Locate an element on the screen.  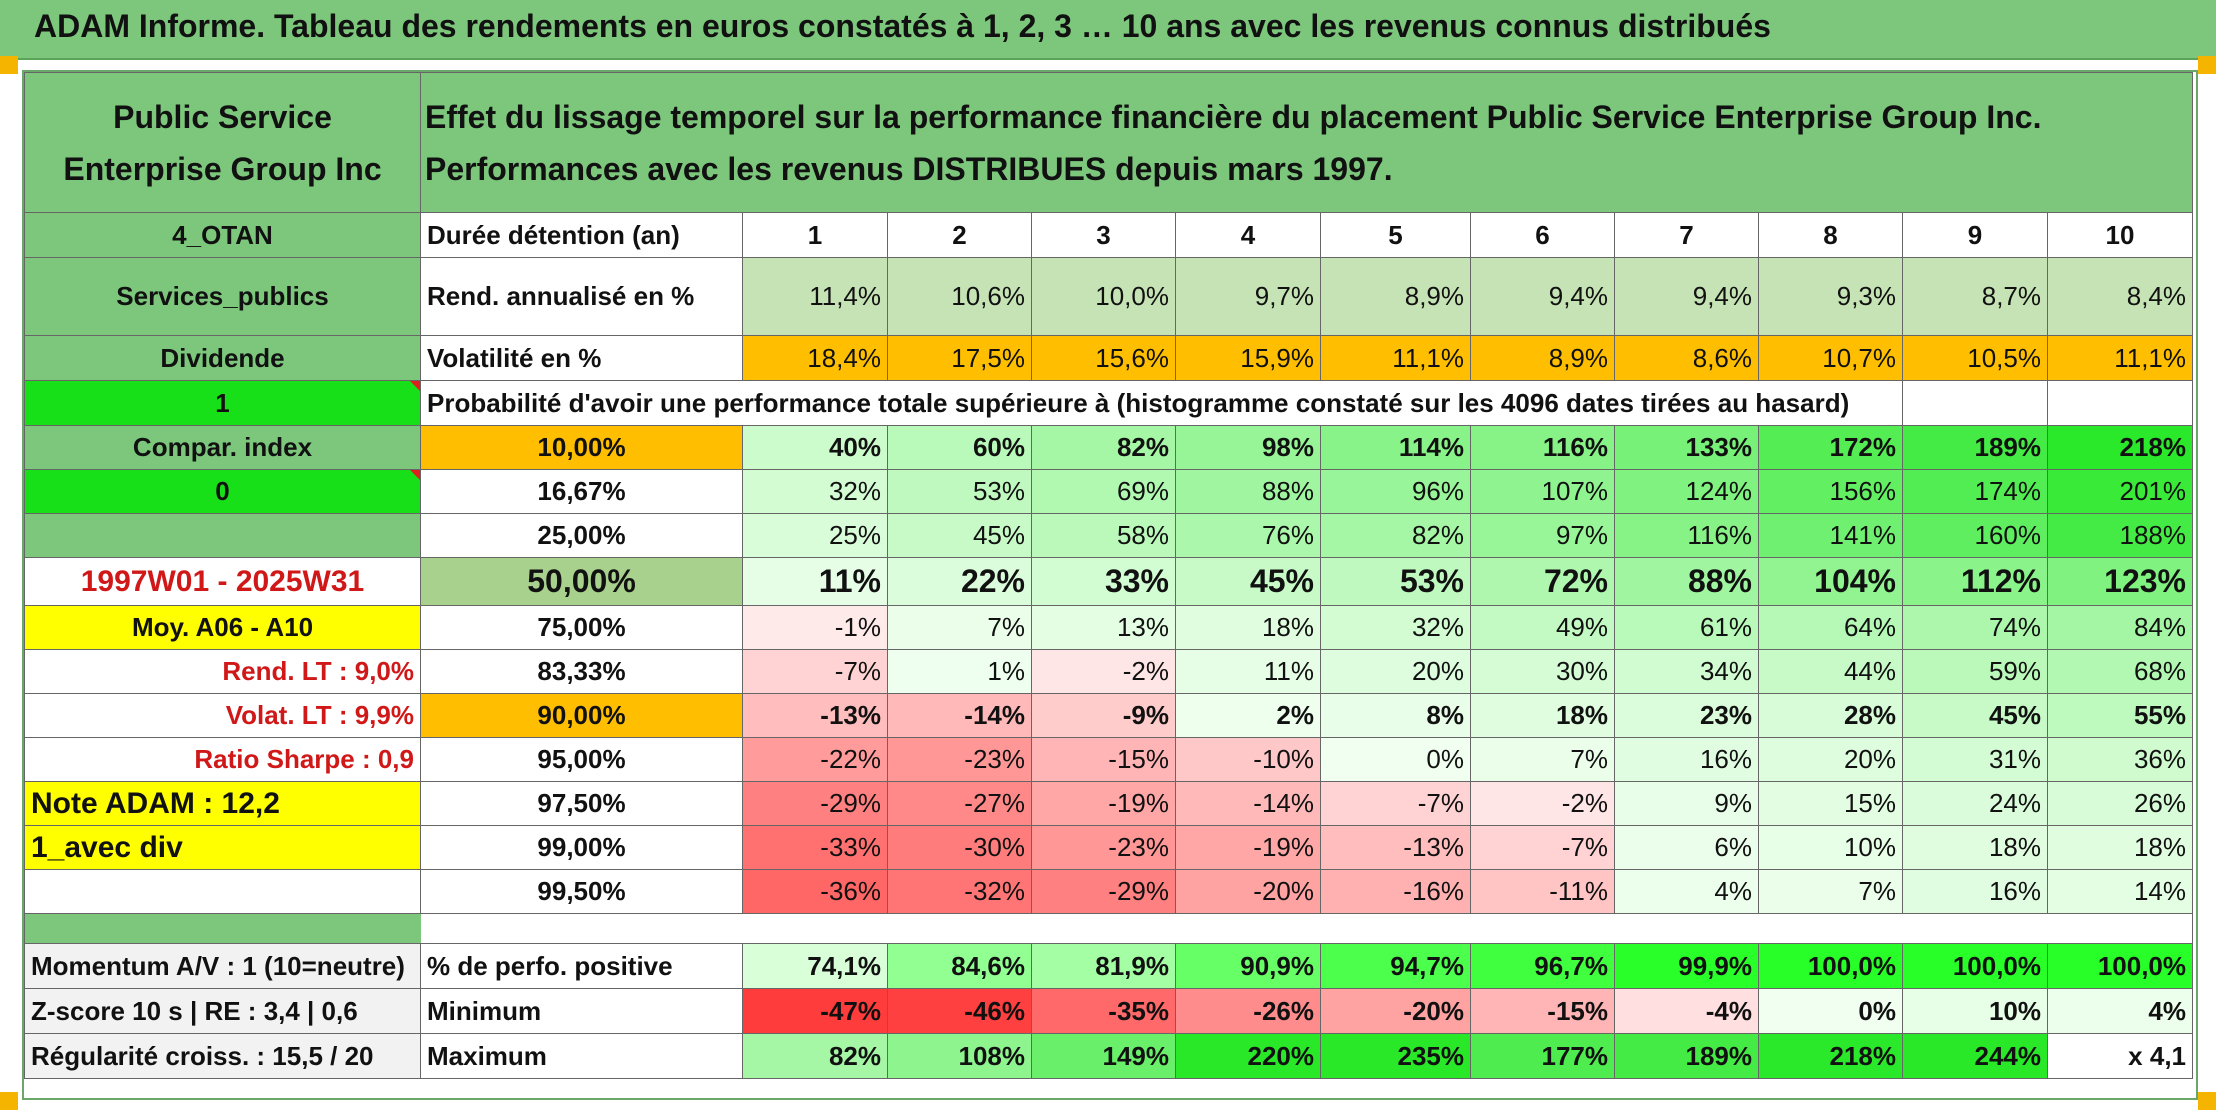
prob-value: -22% is located at coordinates (815, 759).